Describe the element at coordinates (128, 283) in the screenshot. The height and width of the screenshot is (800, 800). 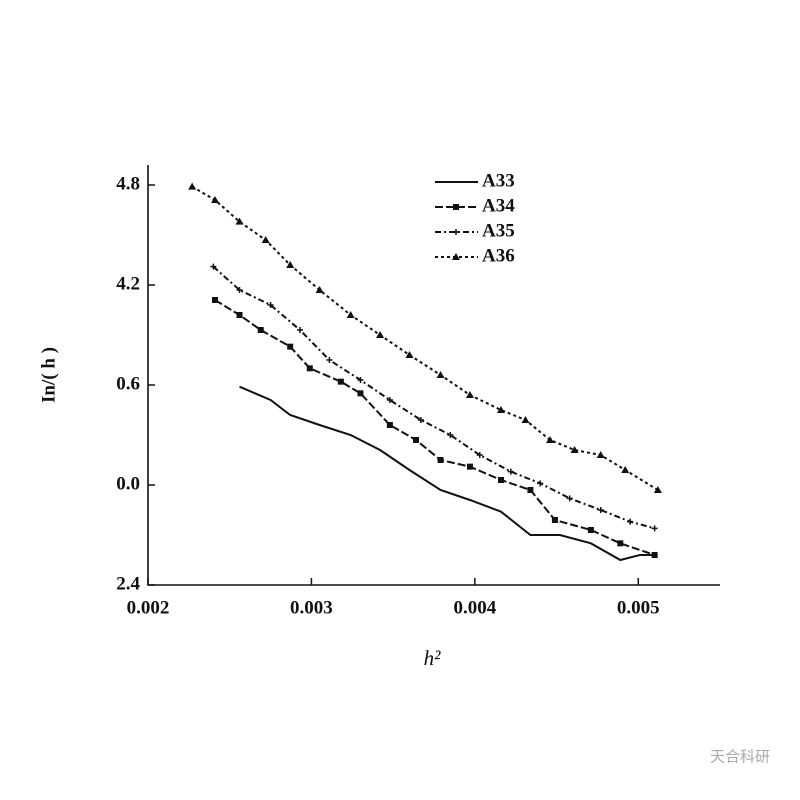
I see `y-tick-label: 4.2` at that location.